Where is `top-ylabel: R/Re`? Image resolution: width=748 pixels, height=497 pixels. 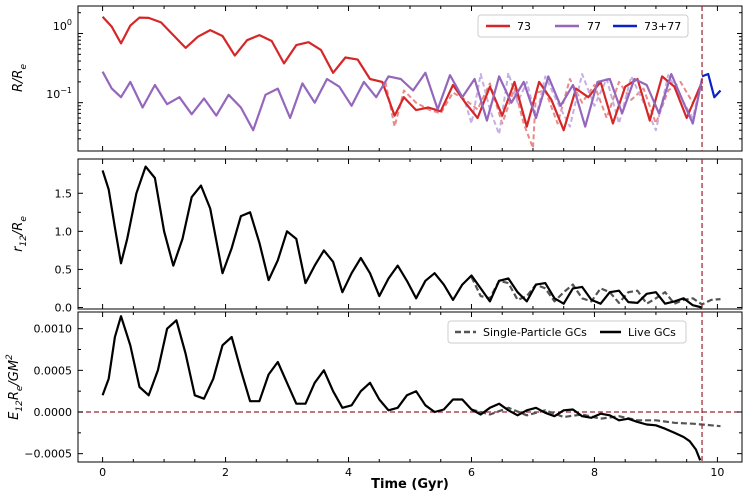 top-ylabel: R/Re is located at coordinates (20, 78).